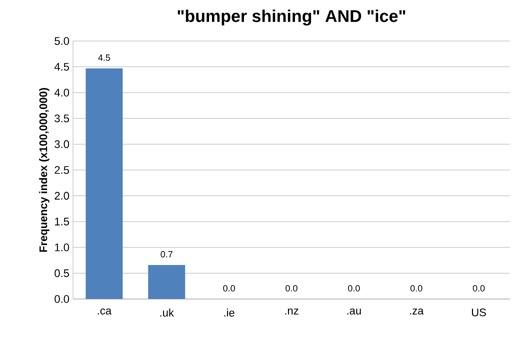  What do you see at coordinates (417, 311) in the screenshot?
I see `x-tick-label: .za` at bounding box center [417, 311].